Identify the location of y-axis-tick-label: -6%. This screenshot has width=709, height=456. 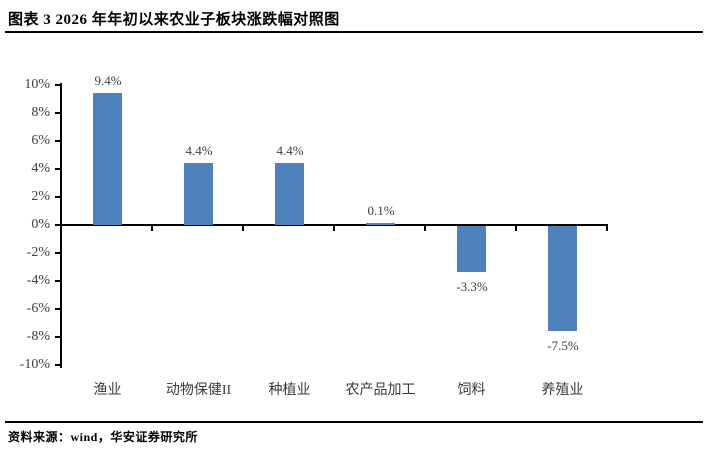
(38, 308).